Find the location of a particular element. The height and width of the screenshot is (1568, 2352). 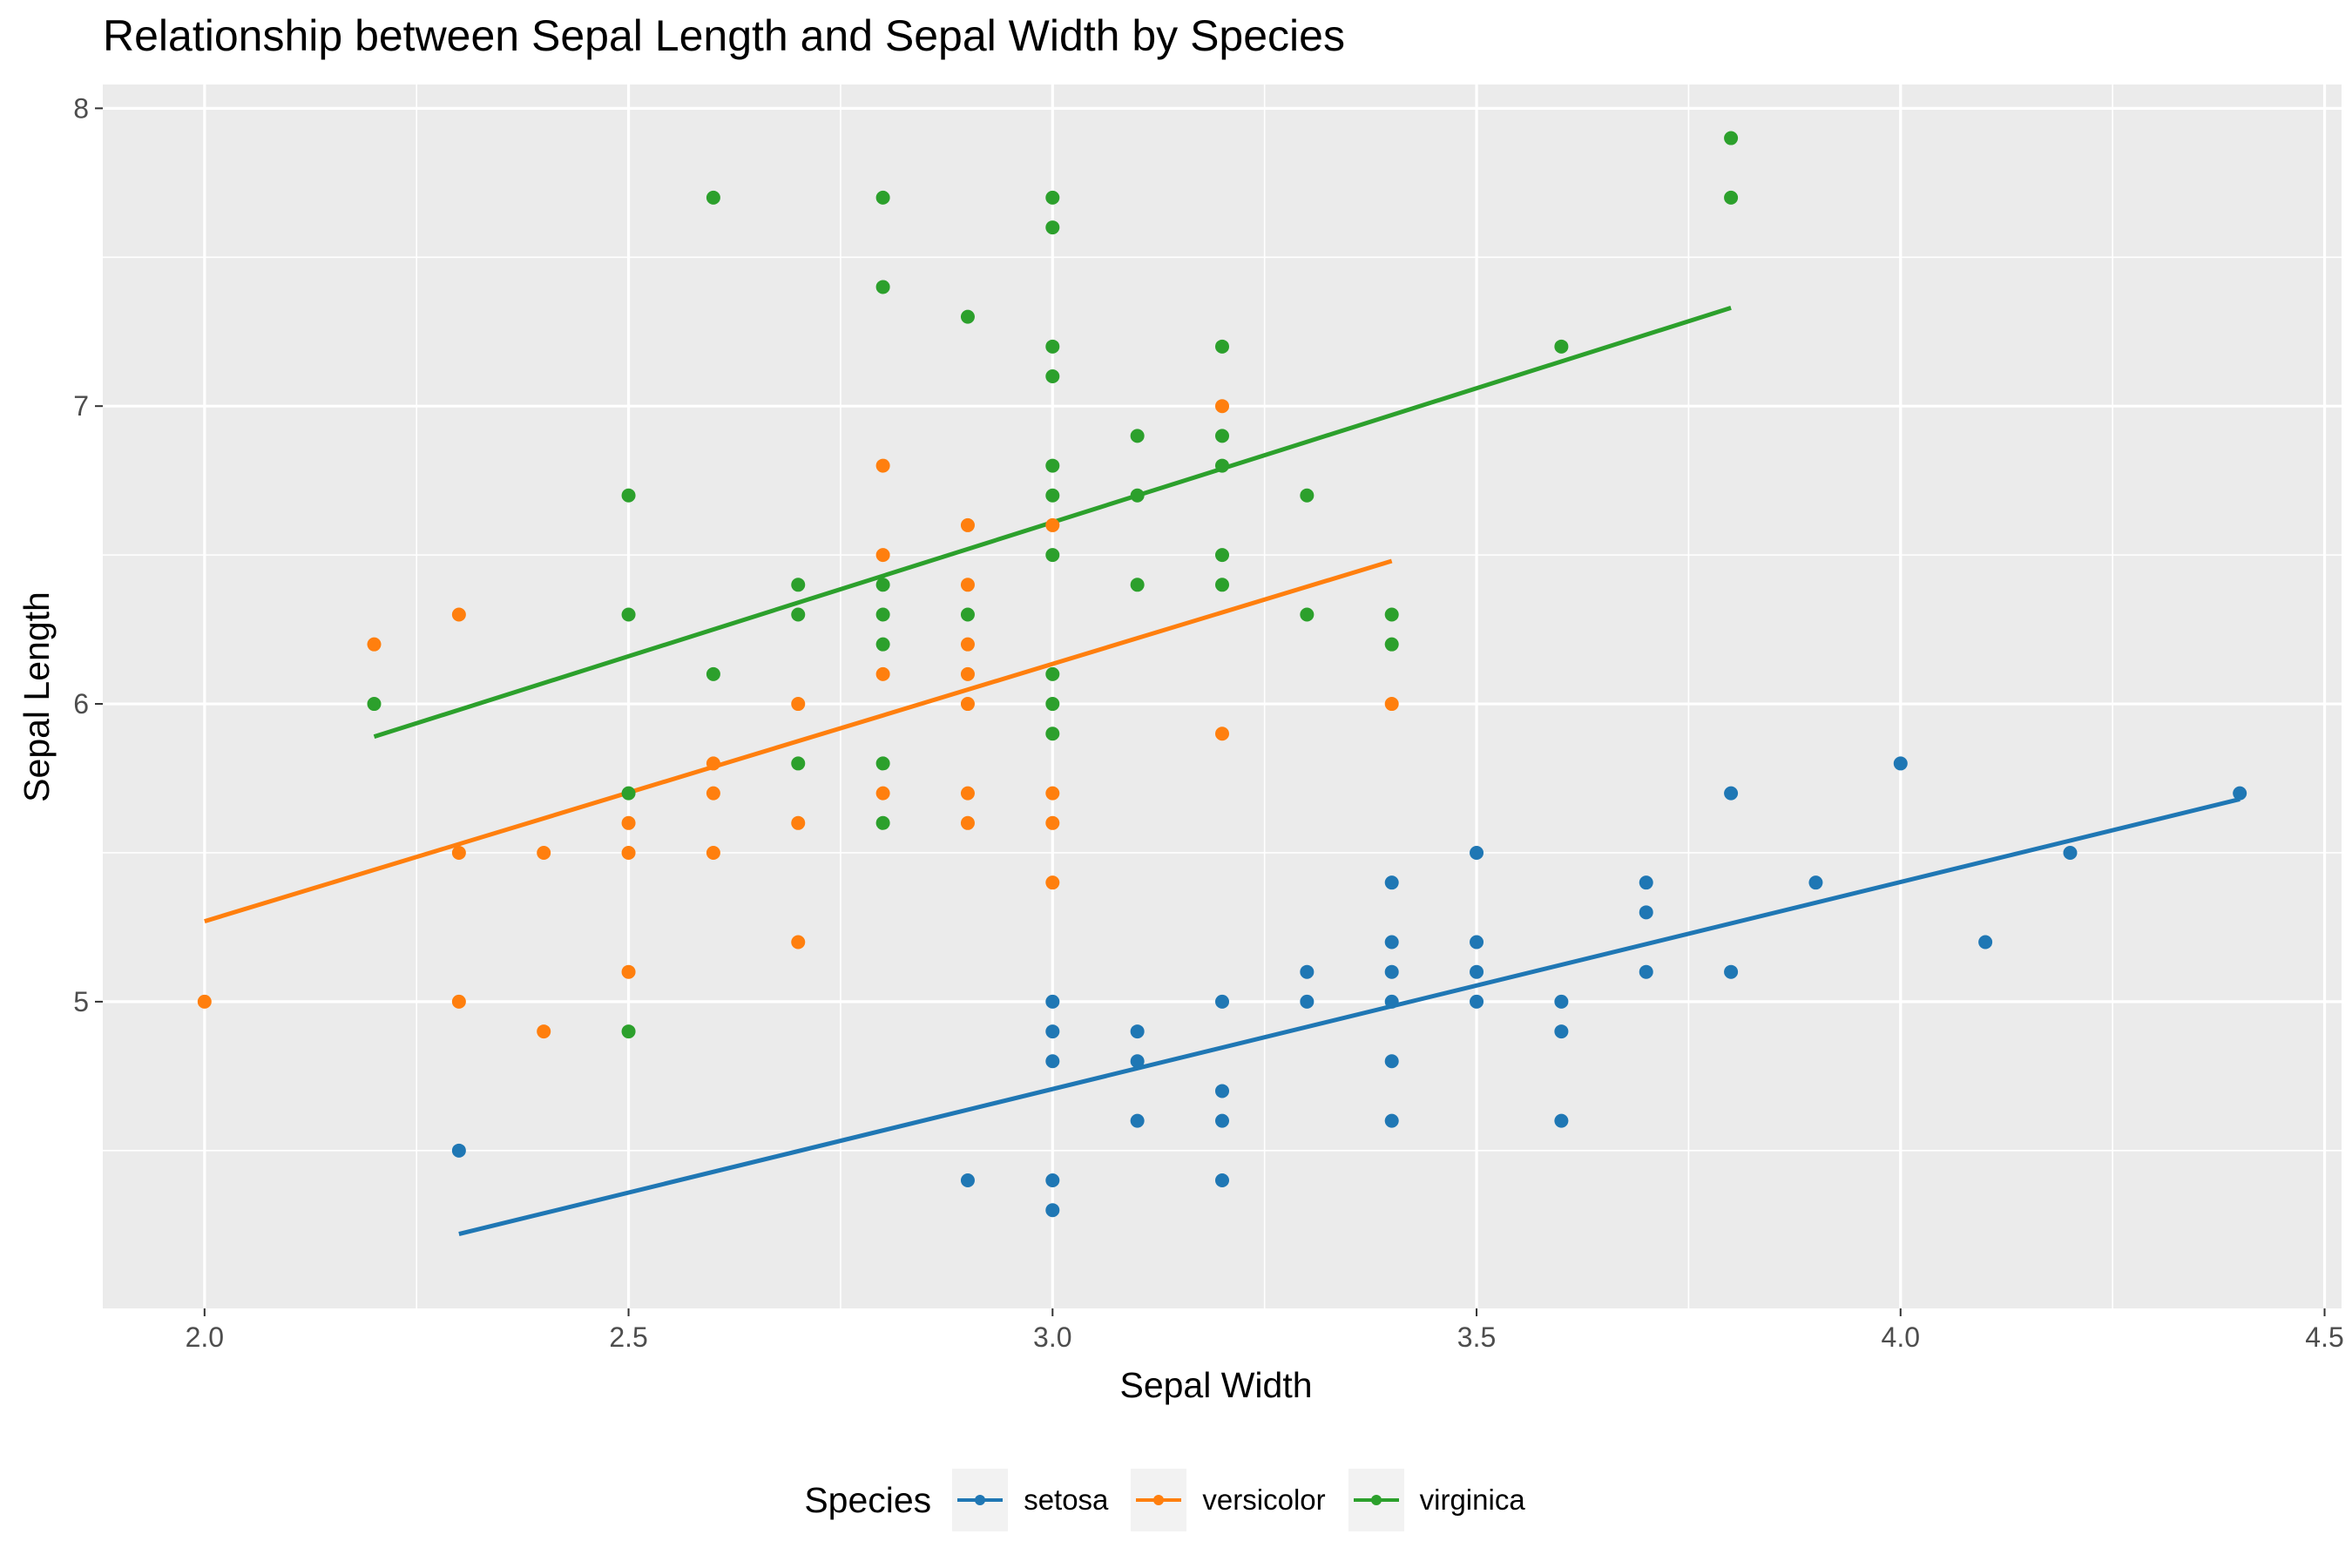

legend-label-virginica: virginica is located at coordinates (1472, 1500).